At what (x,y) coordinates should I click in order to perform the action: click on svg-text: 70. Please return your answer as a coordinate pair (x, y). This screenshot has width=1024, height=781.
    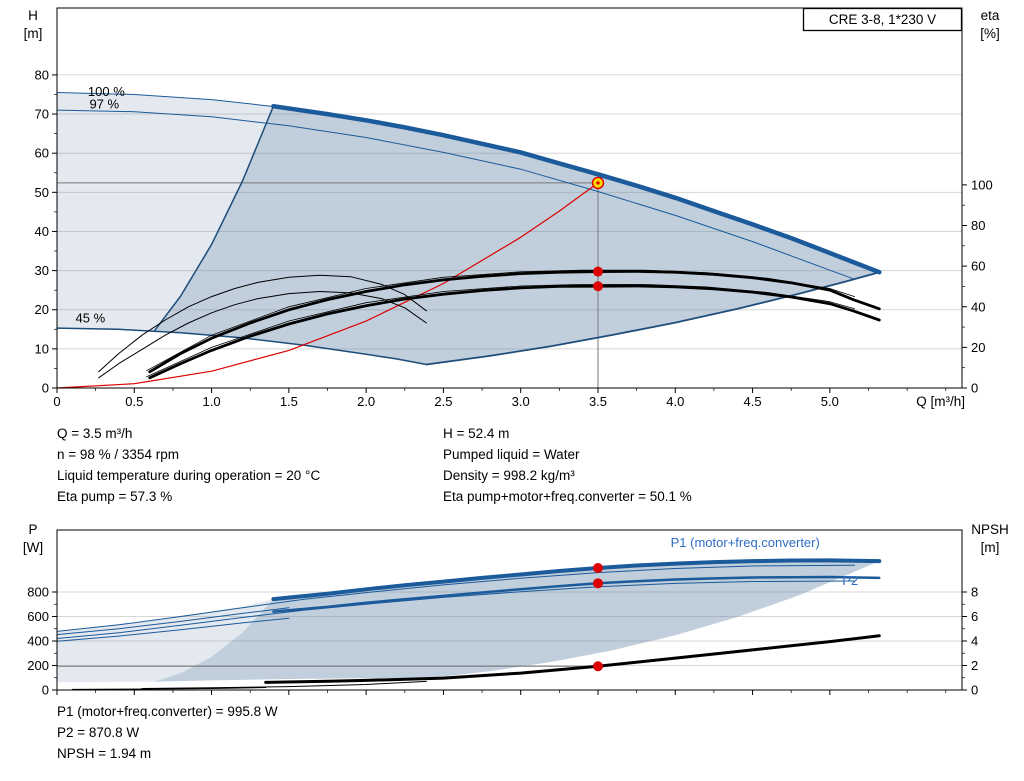
    Looking at the image, I should click on (42, 114).